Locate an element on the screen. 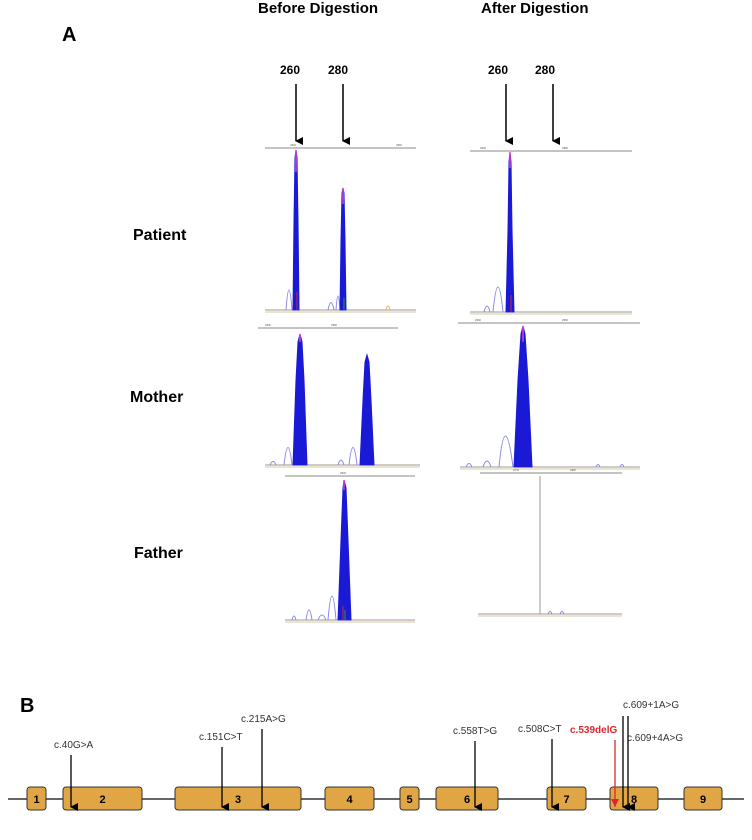 The height and width of the screenshot is (840, 752). exon-label: 9 is located at coordinates (703, 800).